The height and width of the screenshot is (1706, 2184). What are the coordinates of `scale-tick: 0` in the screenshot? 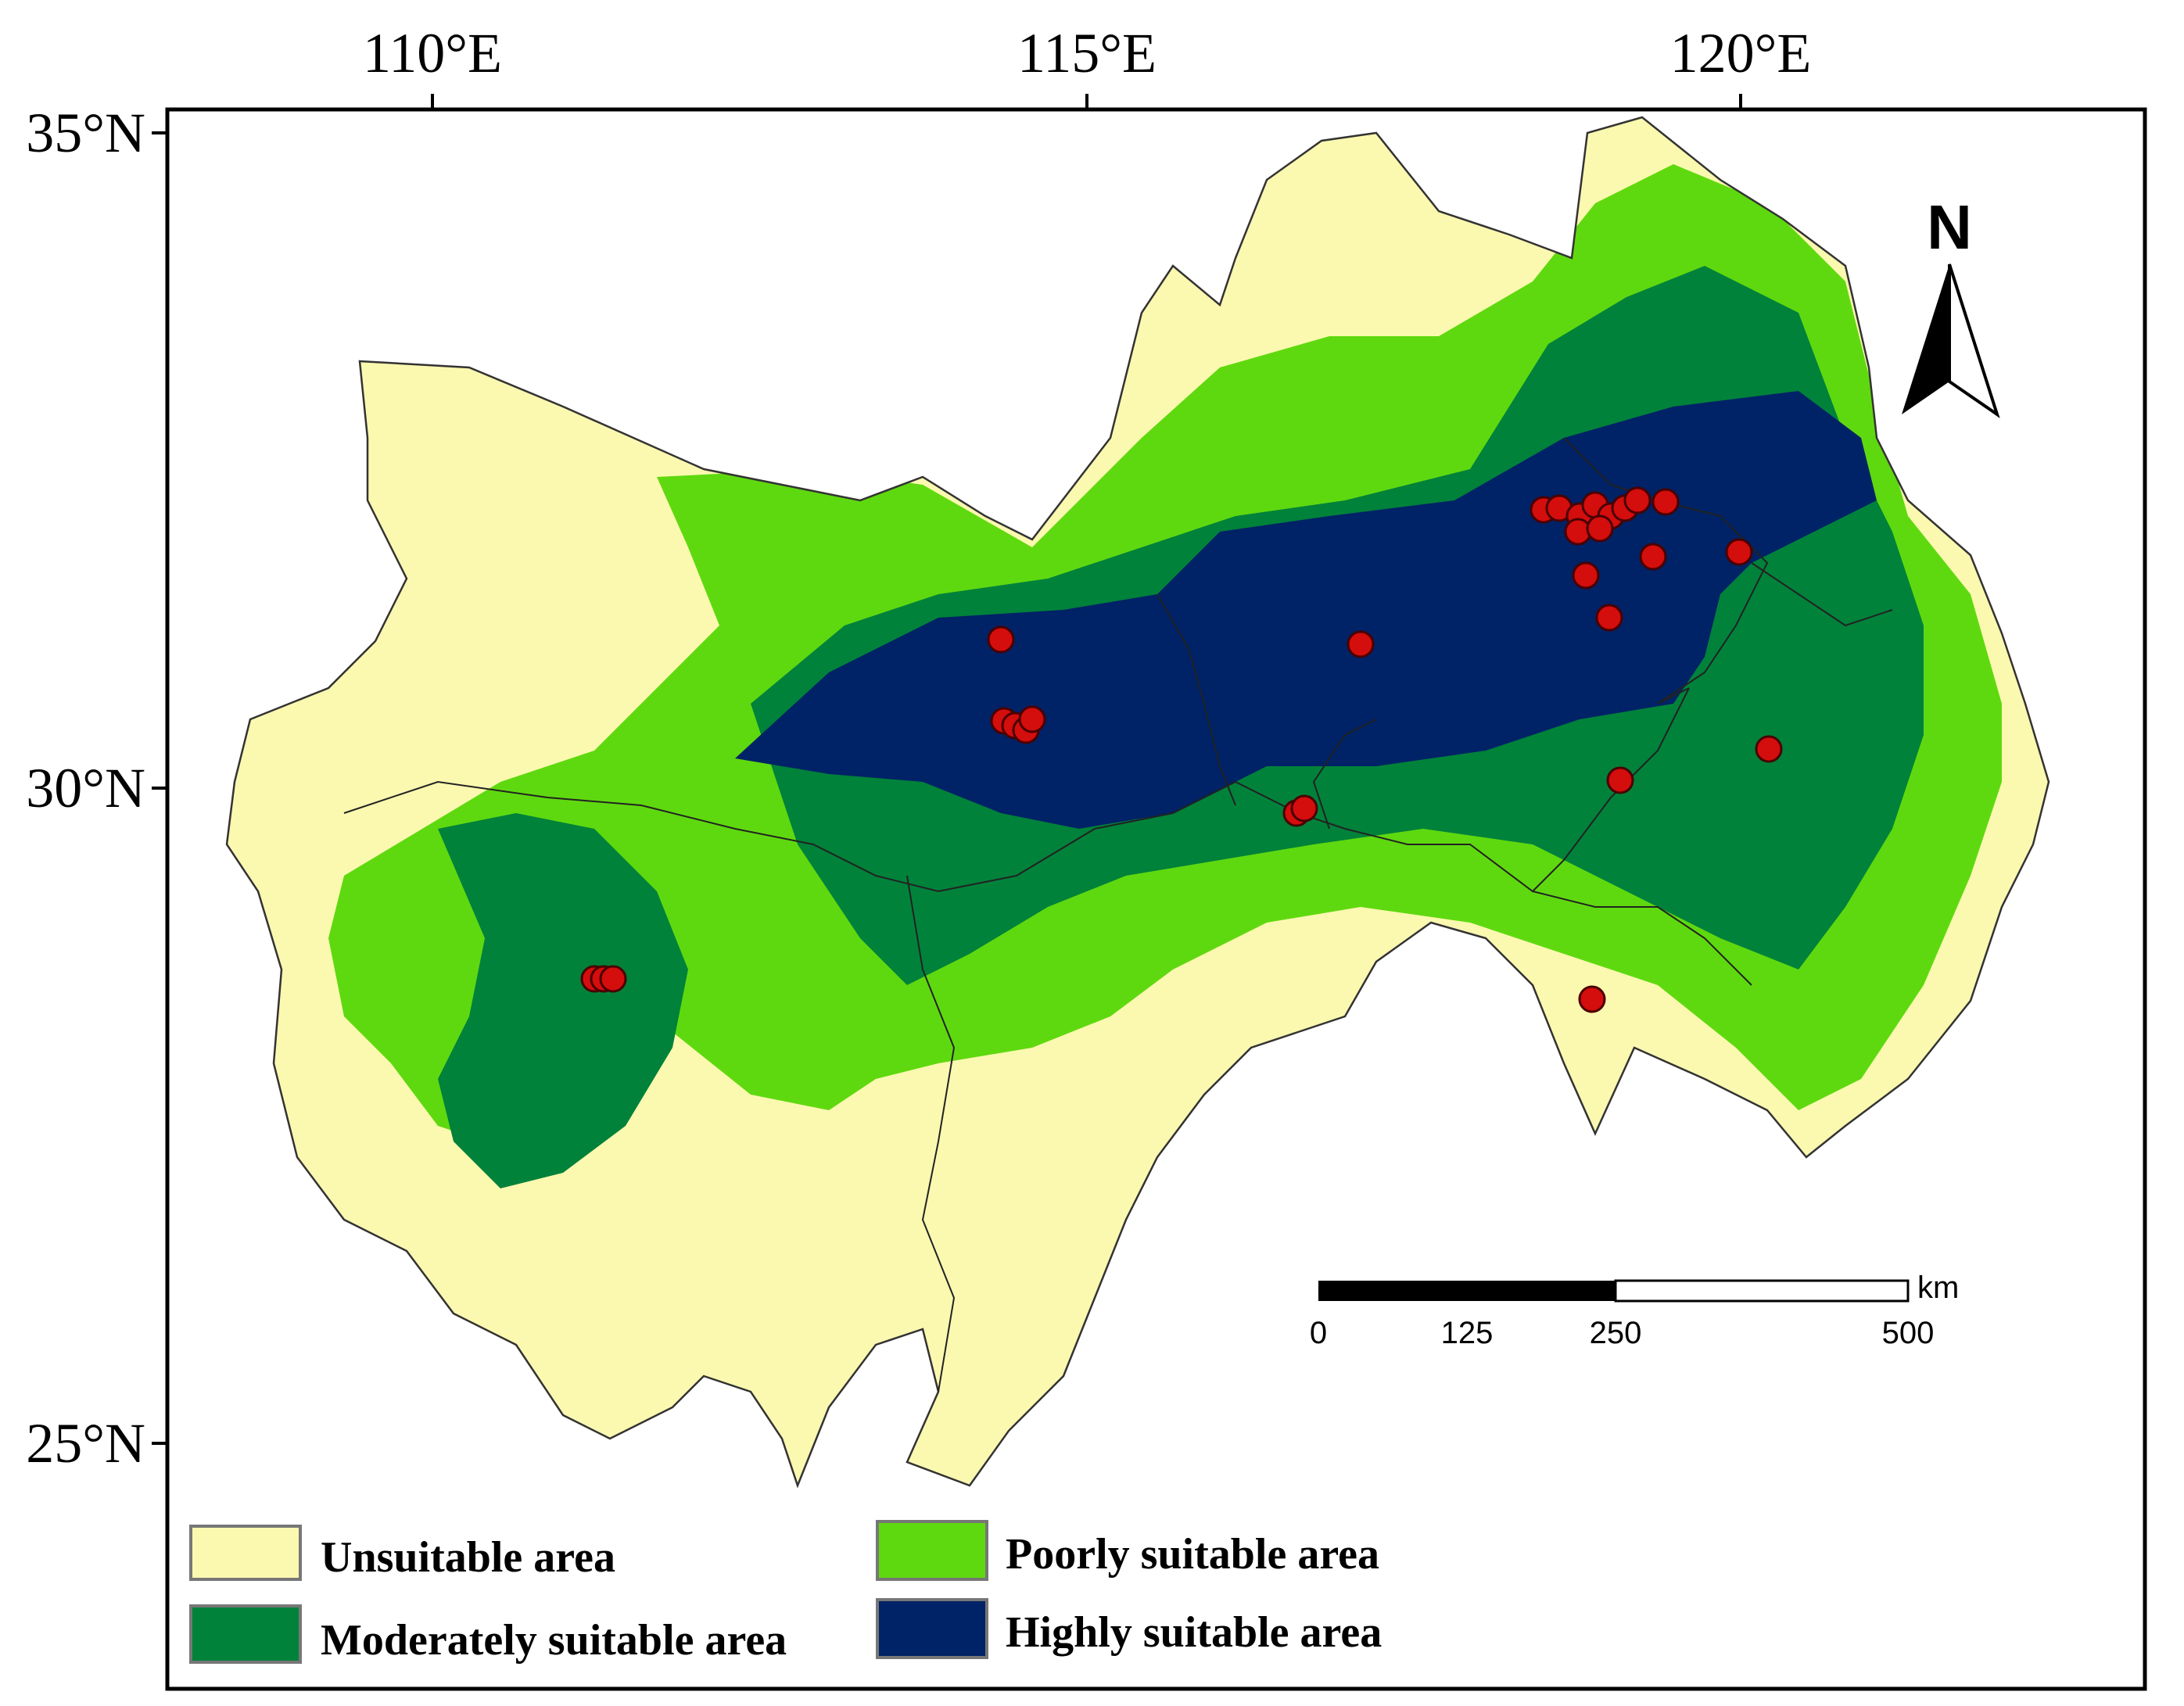 It's located at (1318, 1333).